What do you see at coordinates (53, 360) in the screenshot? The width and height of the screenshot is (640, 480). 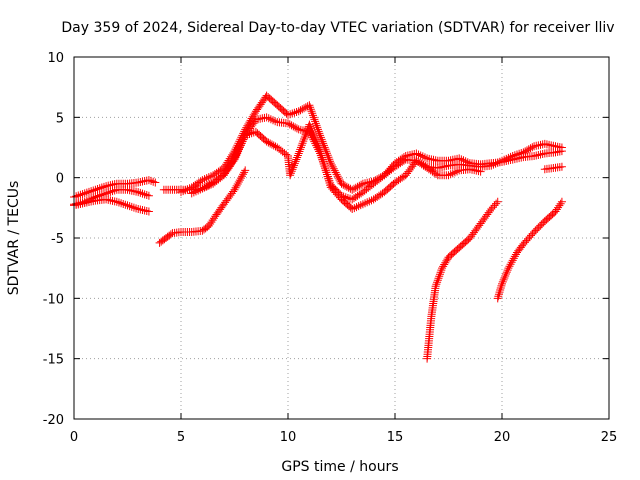 I see `y-tick-label: -15` at bounding box center [53, 360].